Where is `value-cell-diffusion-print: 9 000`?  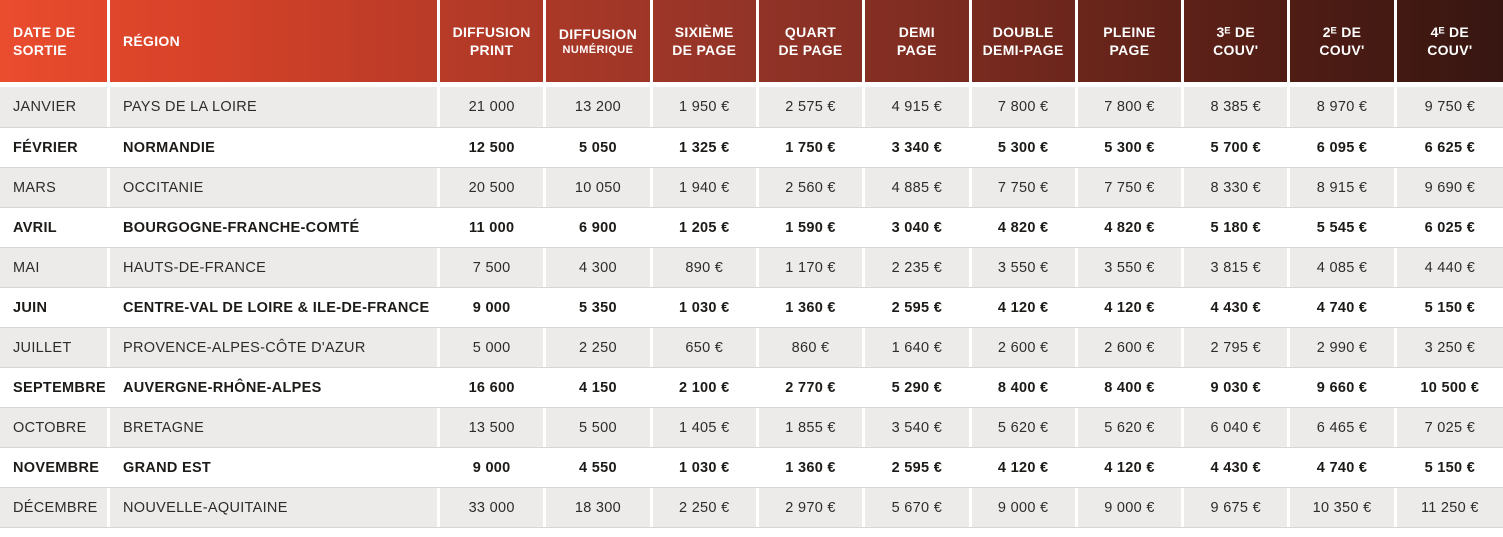 value-cell-diffusion-print: 9 000 is located at coordinates (493, 467).